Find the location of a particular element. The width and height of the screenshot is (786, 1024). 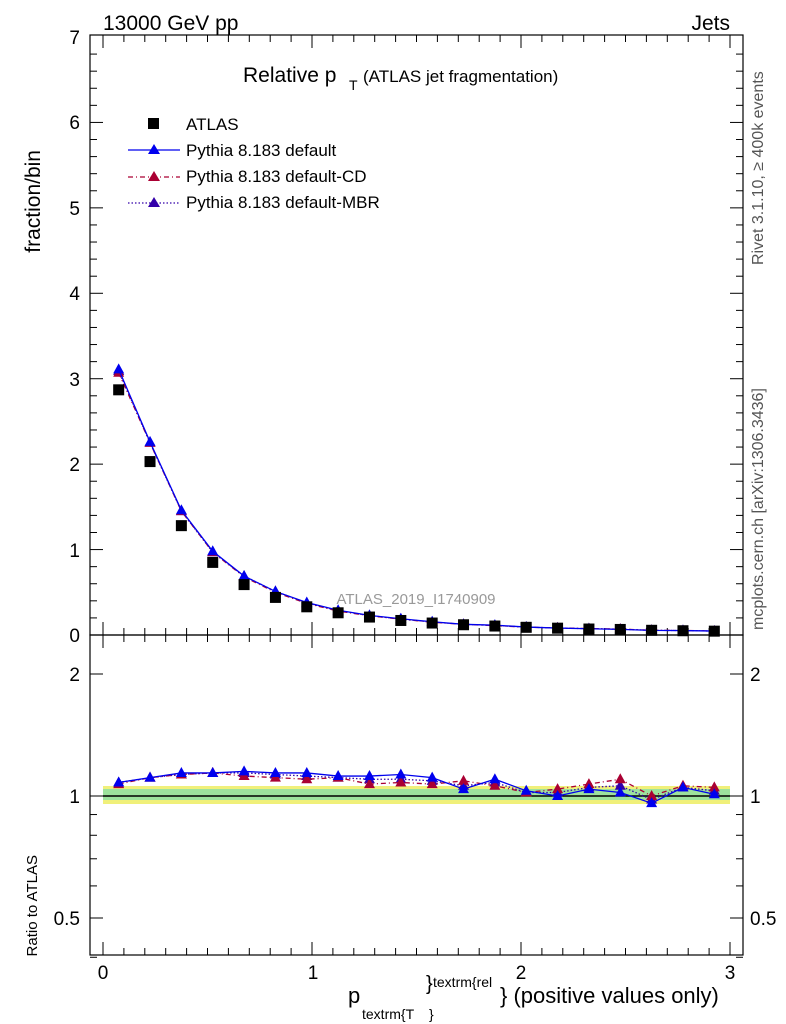

x-axis-title-sup: textrm{rel is located at coordinates (462, 982).